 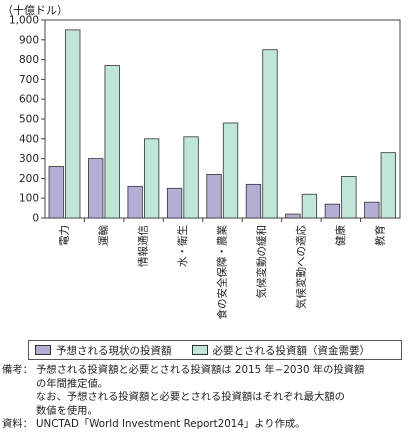 What do you see at coordinates (291, 350) in the screenshot?
I see `legend-label-required: 必要とされる投資額（資金需要）` at bounding box center [291, 350].